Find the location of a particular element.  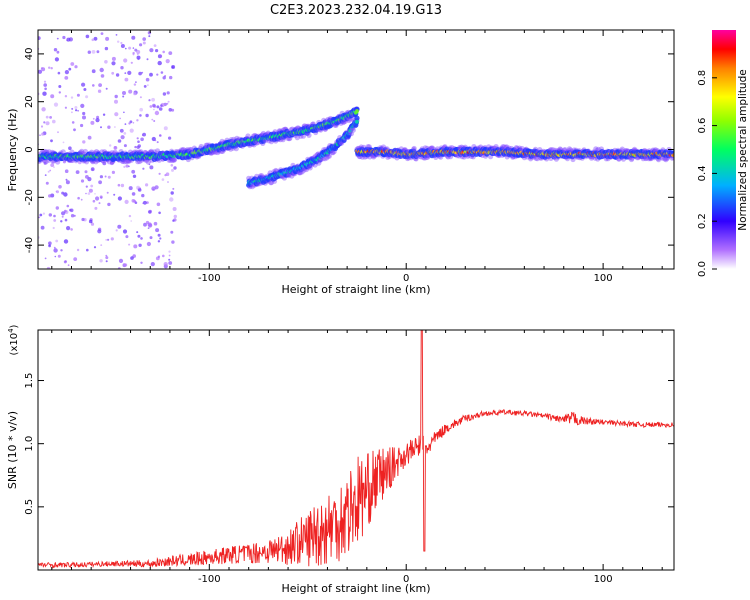

snr-ytick-label: 1.0 is located at coordinates (29, 444).